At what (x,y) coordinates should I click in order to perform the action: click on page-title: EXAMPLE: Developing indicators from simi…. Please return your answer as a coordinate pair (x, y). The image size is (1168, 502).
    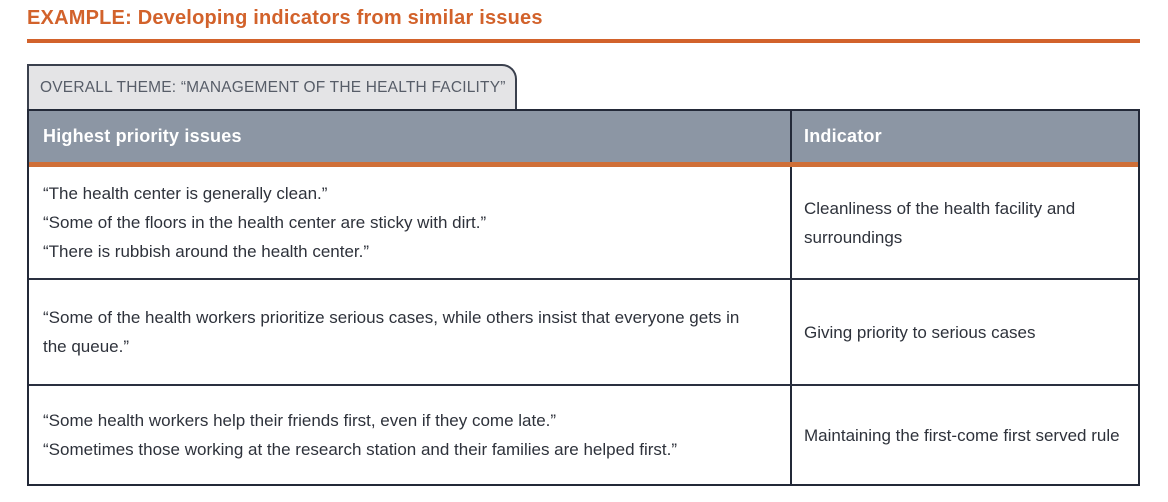
    Looking at the image, I should click on (285, 18).